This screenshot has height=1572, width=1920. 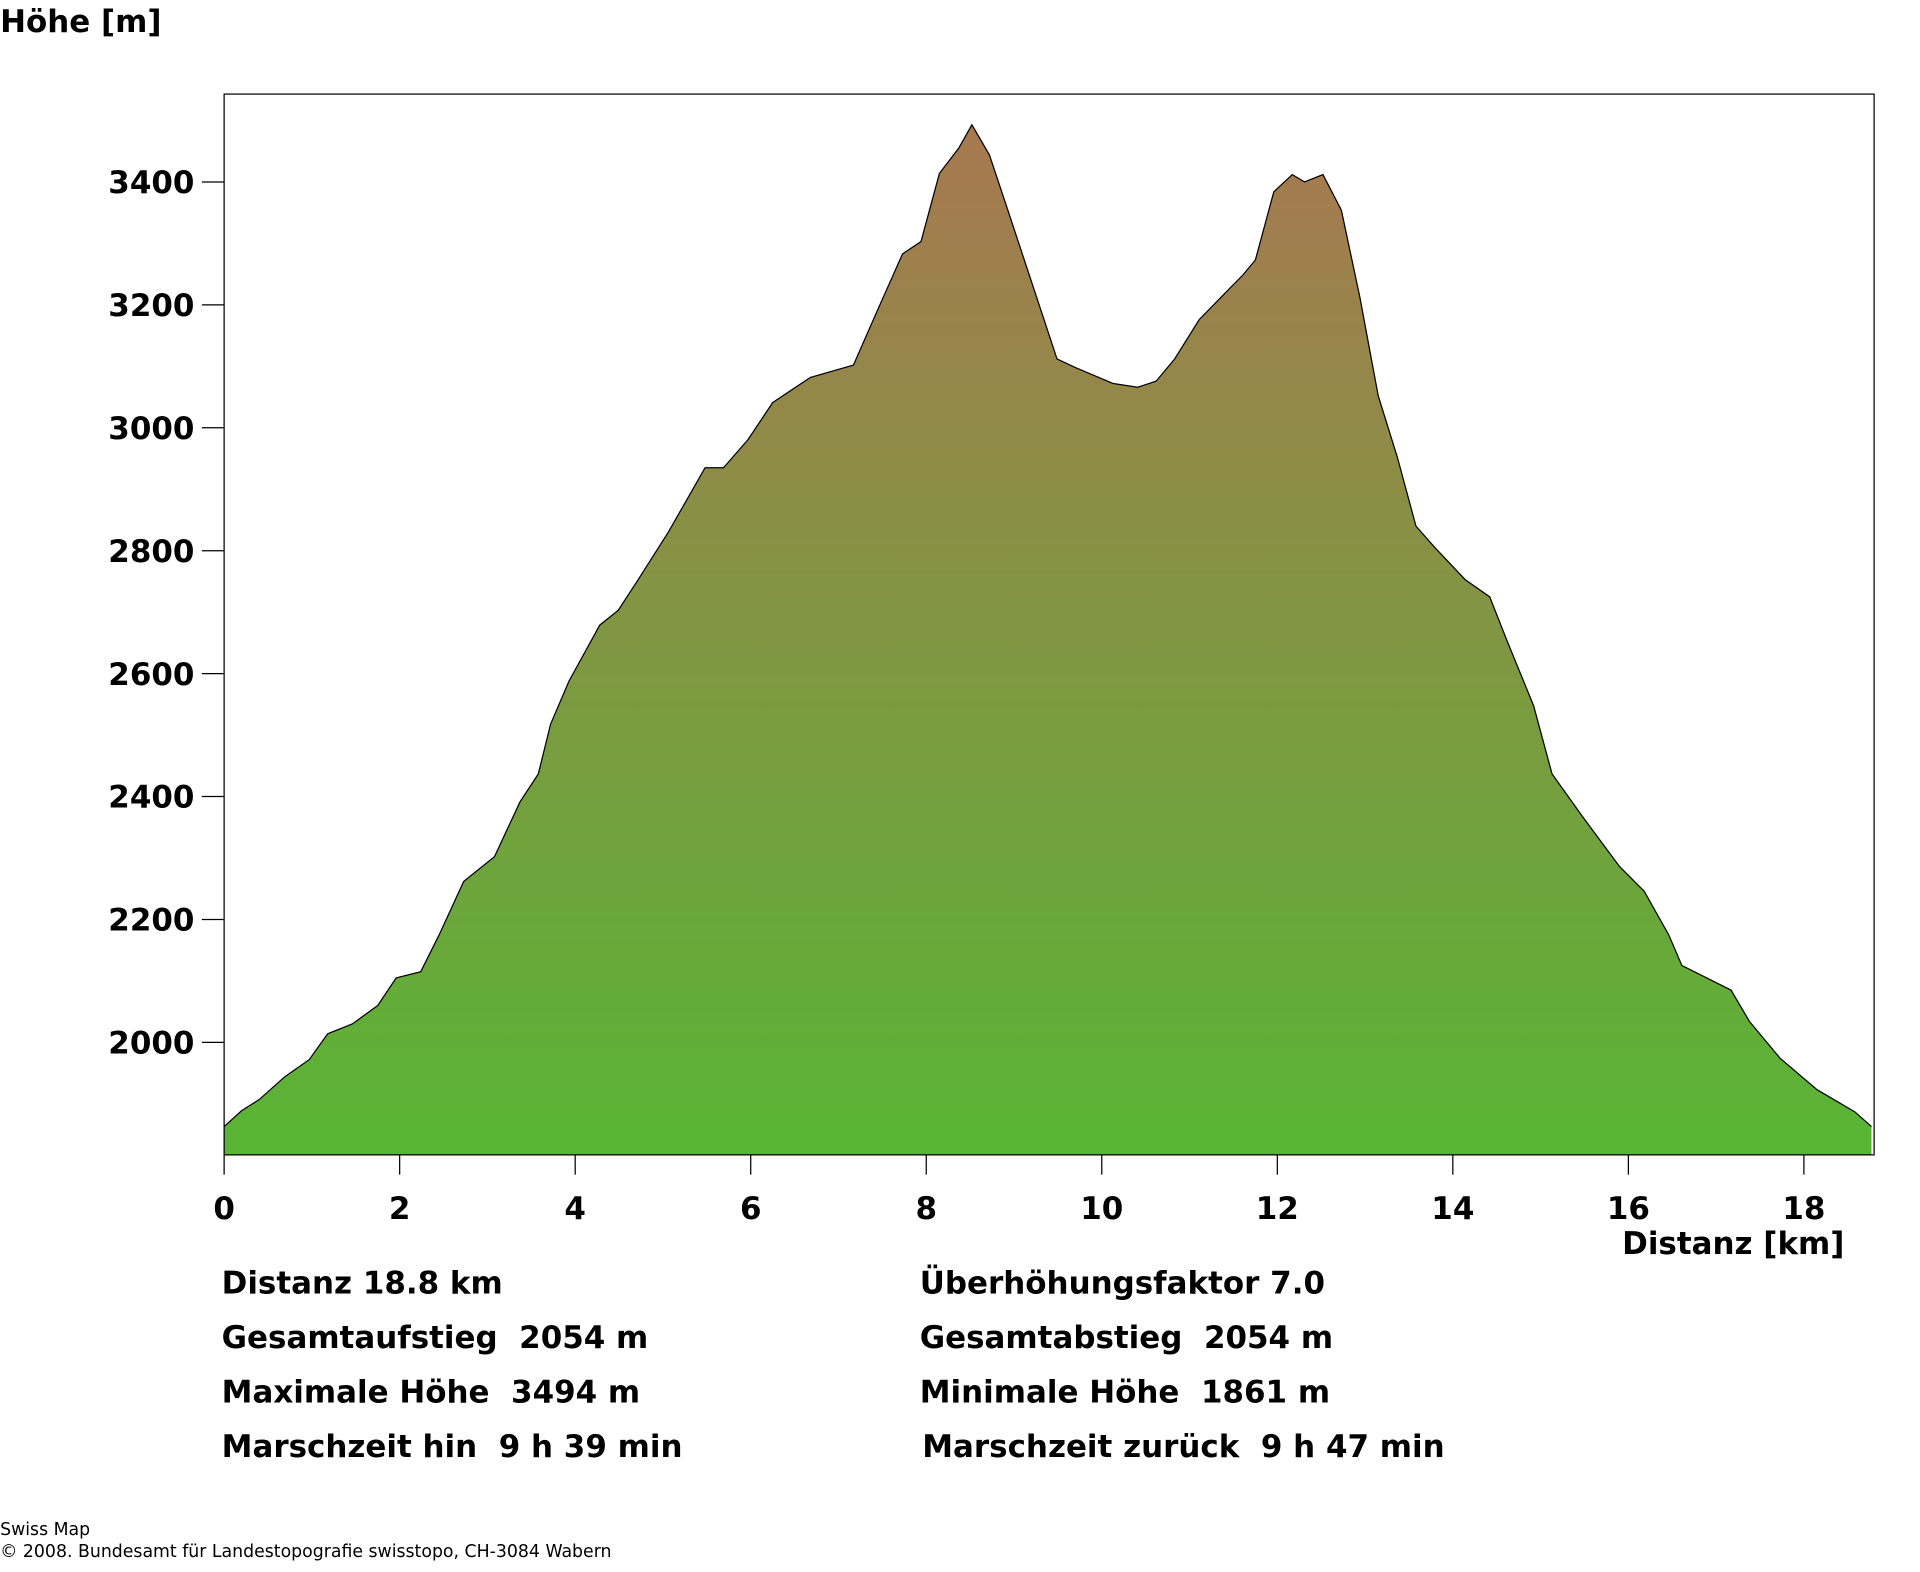 I want to click on y-tick-label: 2600, so click(x=151, y=675).